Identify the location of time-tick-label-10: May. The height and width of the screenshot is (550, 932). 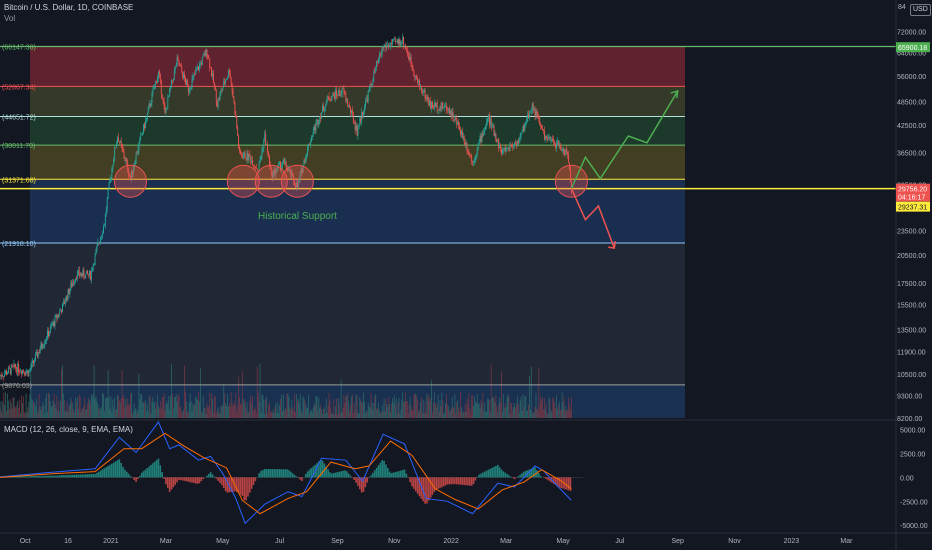
(563, 541).